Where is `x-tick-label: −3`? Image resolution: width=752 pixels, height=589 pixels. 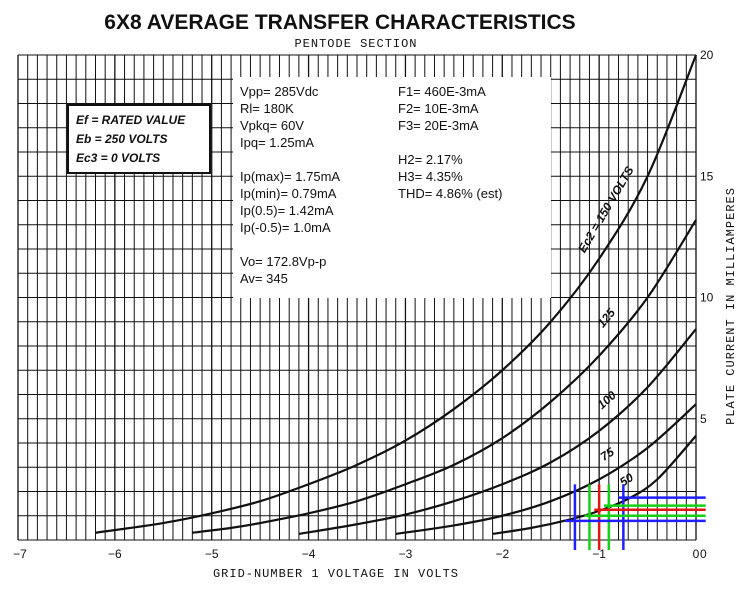
x-tick-label: −3 is located at coordinates (406, 554).